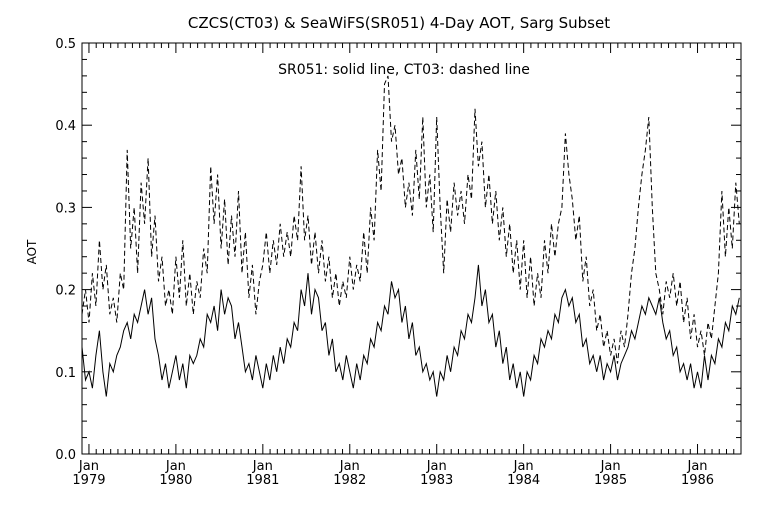 The width and height of the screenshot is (768, 512). I want to click on y-tick-label: 0.1, so click(65, 373).